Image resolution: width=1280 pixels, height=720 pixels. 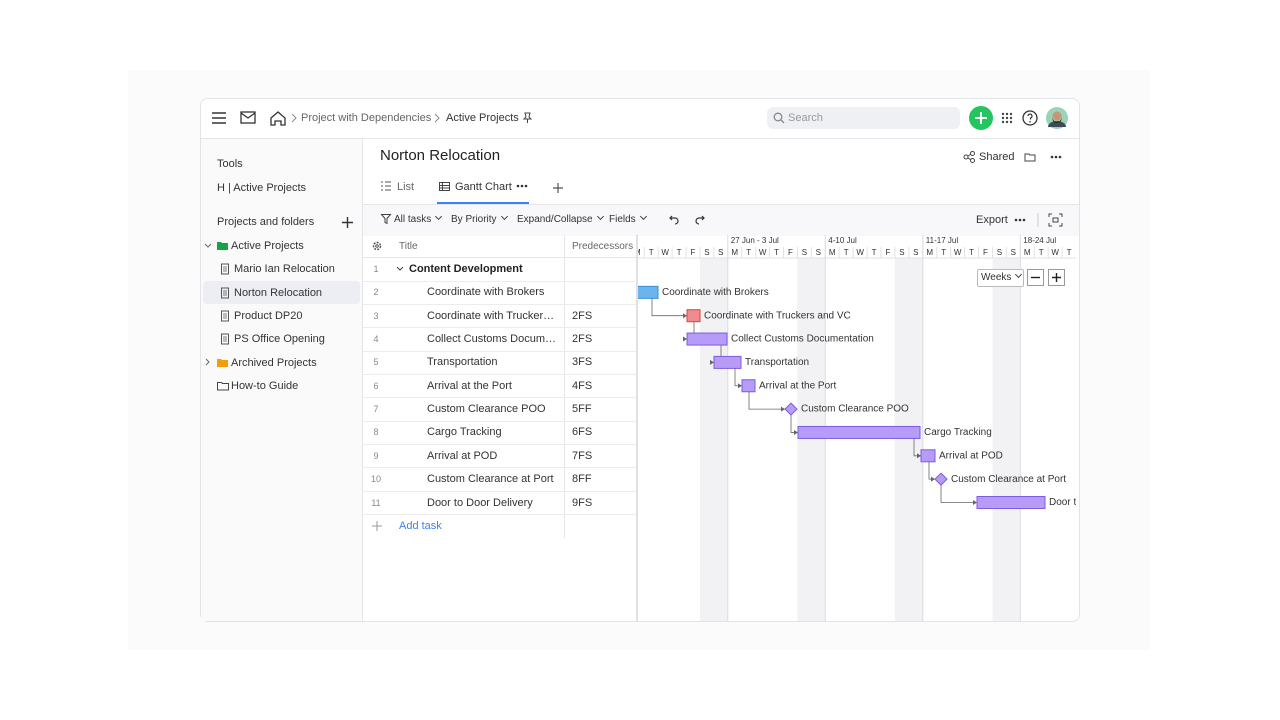 What do you see at coordinates (540, 189) in the screenshot?
I see `tab-actions` at bounding box center [540, 189].